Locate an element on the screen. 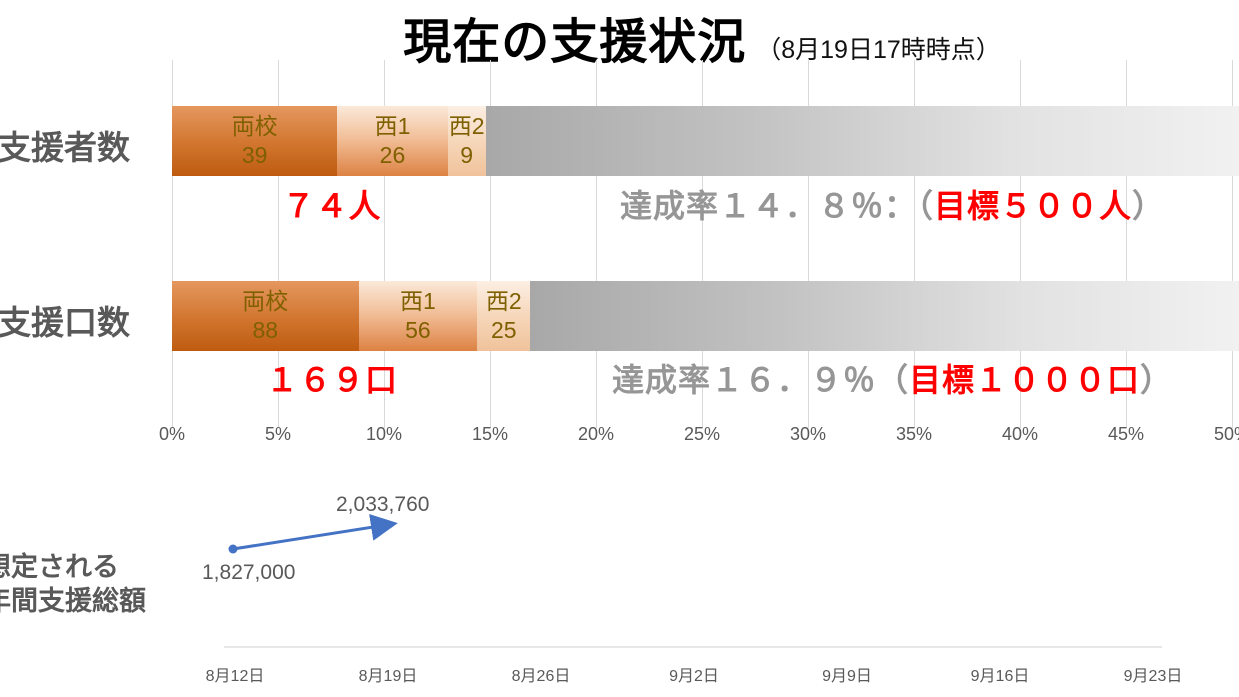 The width and height of the screenshot is (1239, 697). stacked-bar-units: 両校 88 西1 56 西2 25 is located at coordinates (705, 316).